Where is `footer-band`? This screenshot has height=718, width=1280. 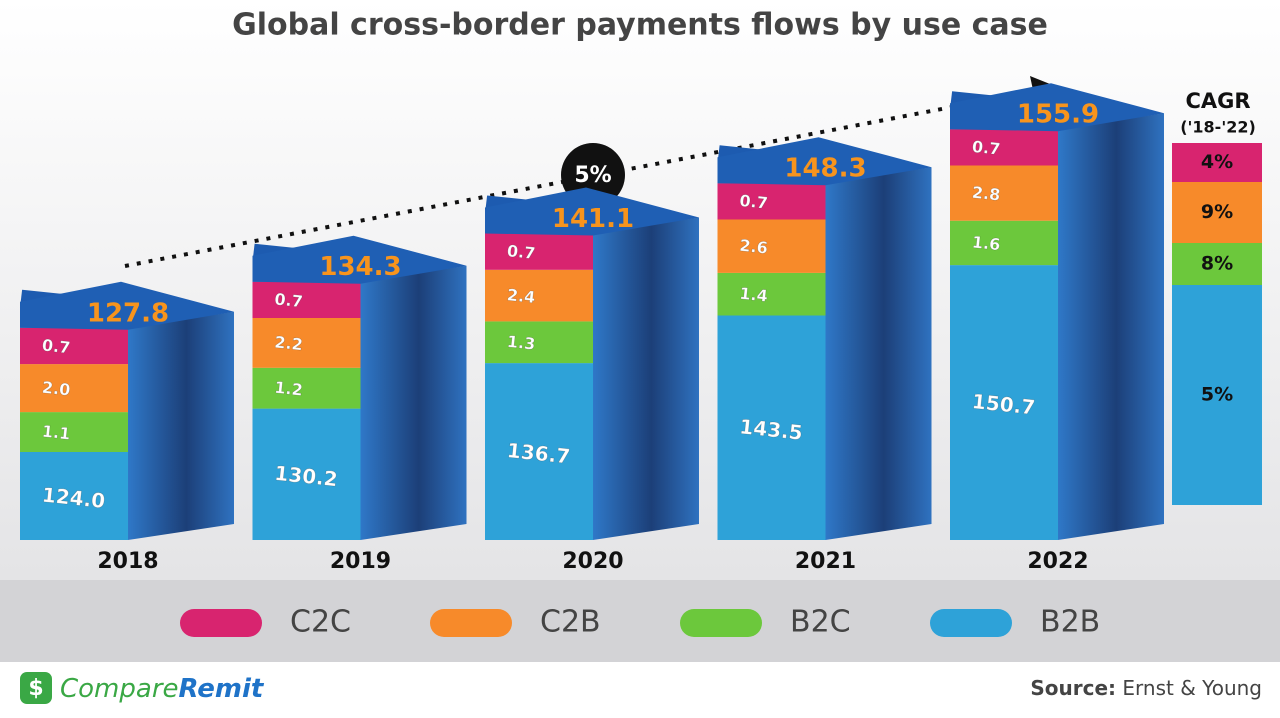 footer-band is located at coordinates (640, 688).